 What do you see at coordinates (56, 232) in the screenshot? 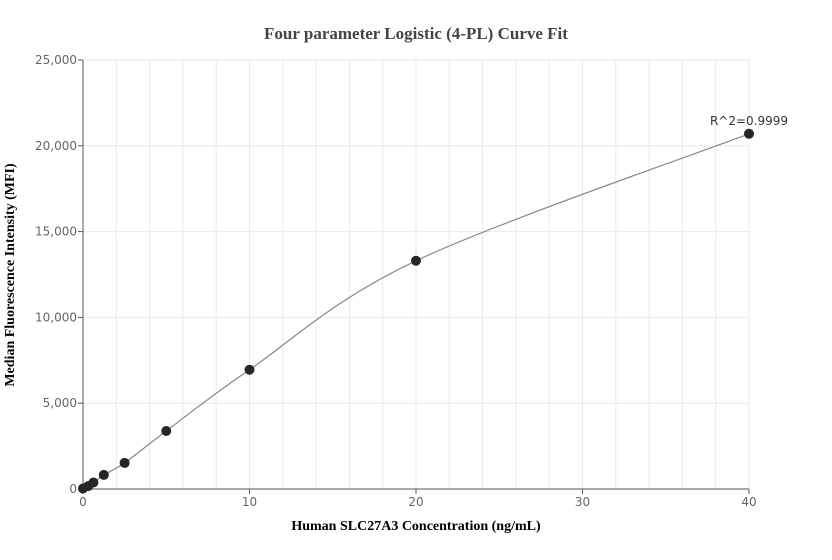
I see `y-tick-label: 15,000` at bounding box center [56, 232].